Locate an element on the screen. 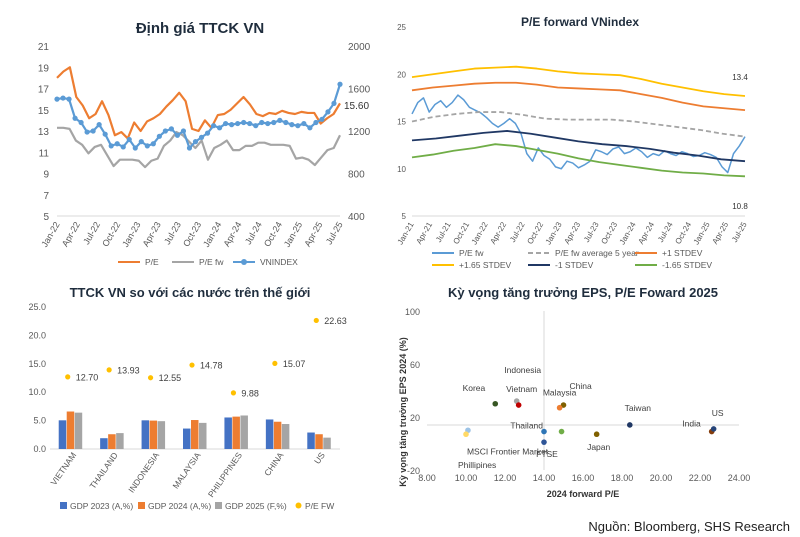 Image resolution: width=800 pixels, height=537 pixels. y-right-tick-label: 400 is located at coordinates (356, 217).